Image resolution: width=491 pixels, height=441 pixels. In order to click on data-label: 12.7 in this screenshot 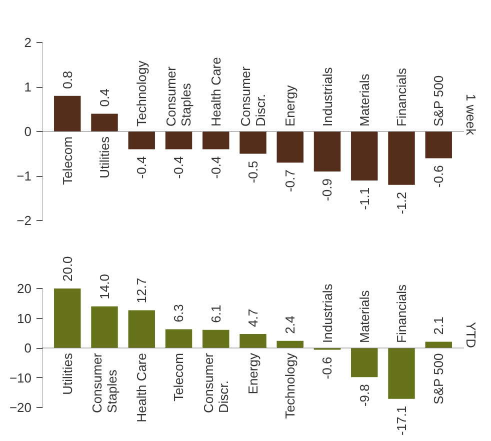, I will do `click(142, 291)`.